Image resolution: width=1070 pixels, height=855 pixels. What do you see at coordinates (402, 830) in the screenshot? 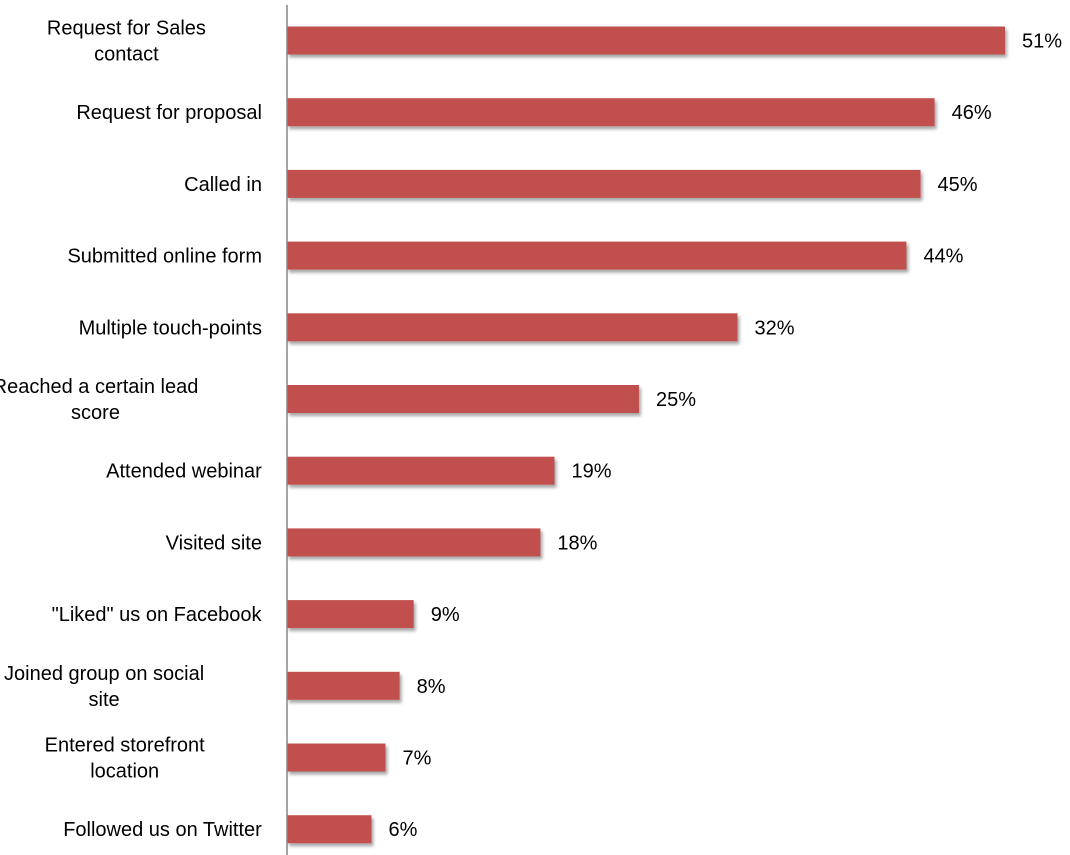
I see `value-label: 6%` at bounding box center [402, 830].